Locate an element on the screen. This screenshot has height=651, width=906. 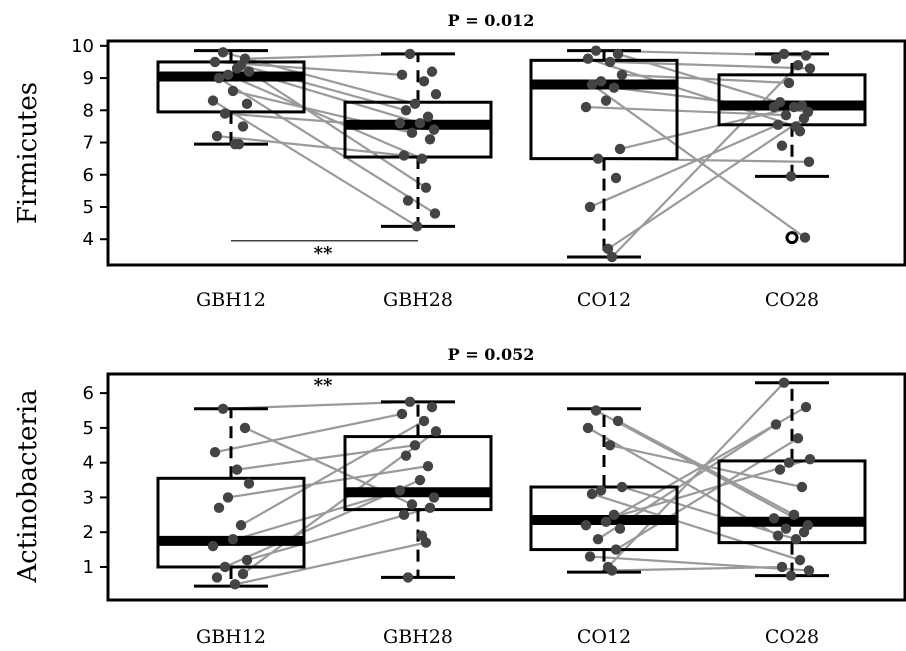
y-ticks-firmicutes: 4 5 6 7 8 9 10 is located at coordinates (89, 143).